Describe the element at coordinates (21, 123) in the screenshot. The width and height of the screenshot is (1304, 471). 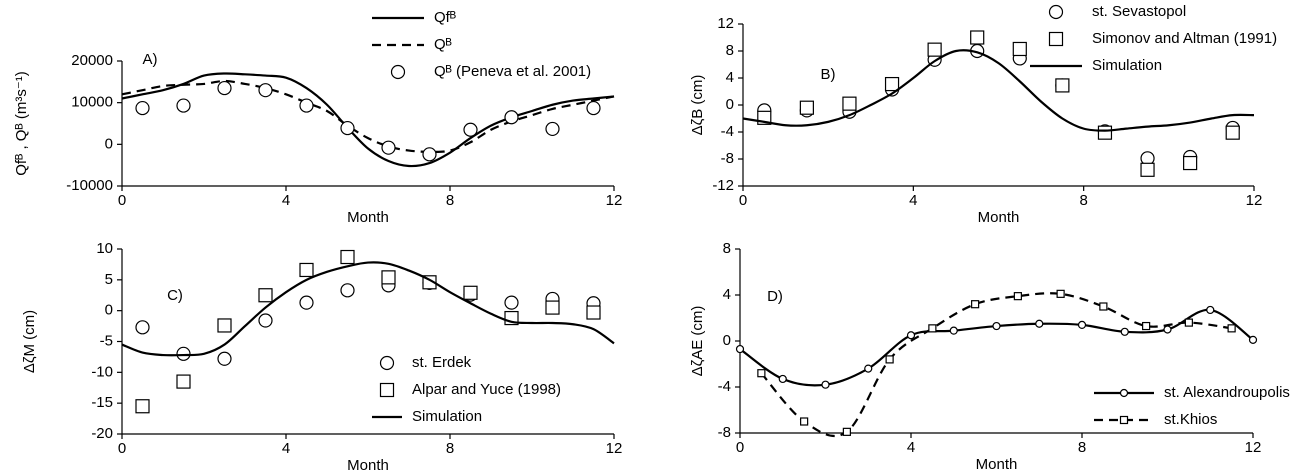
I see `y-axis-label: Qfᴮ , Qᴮ (m³s⁻¹)` at that location.